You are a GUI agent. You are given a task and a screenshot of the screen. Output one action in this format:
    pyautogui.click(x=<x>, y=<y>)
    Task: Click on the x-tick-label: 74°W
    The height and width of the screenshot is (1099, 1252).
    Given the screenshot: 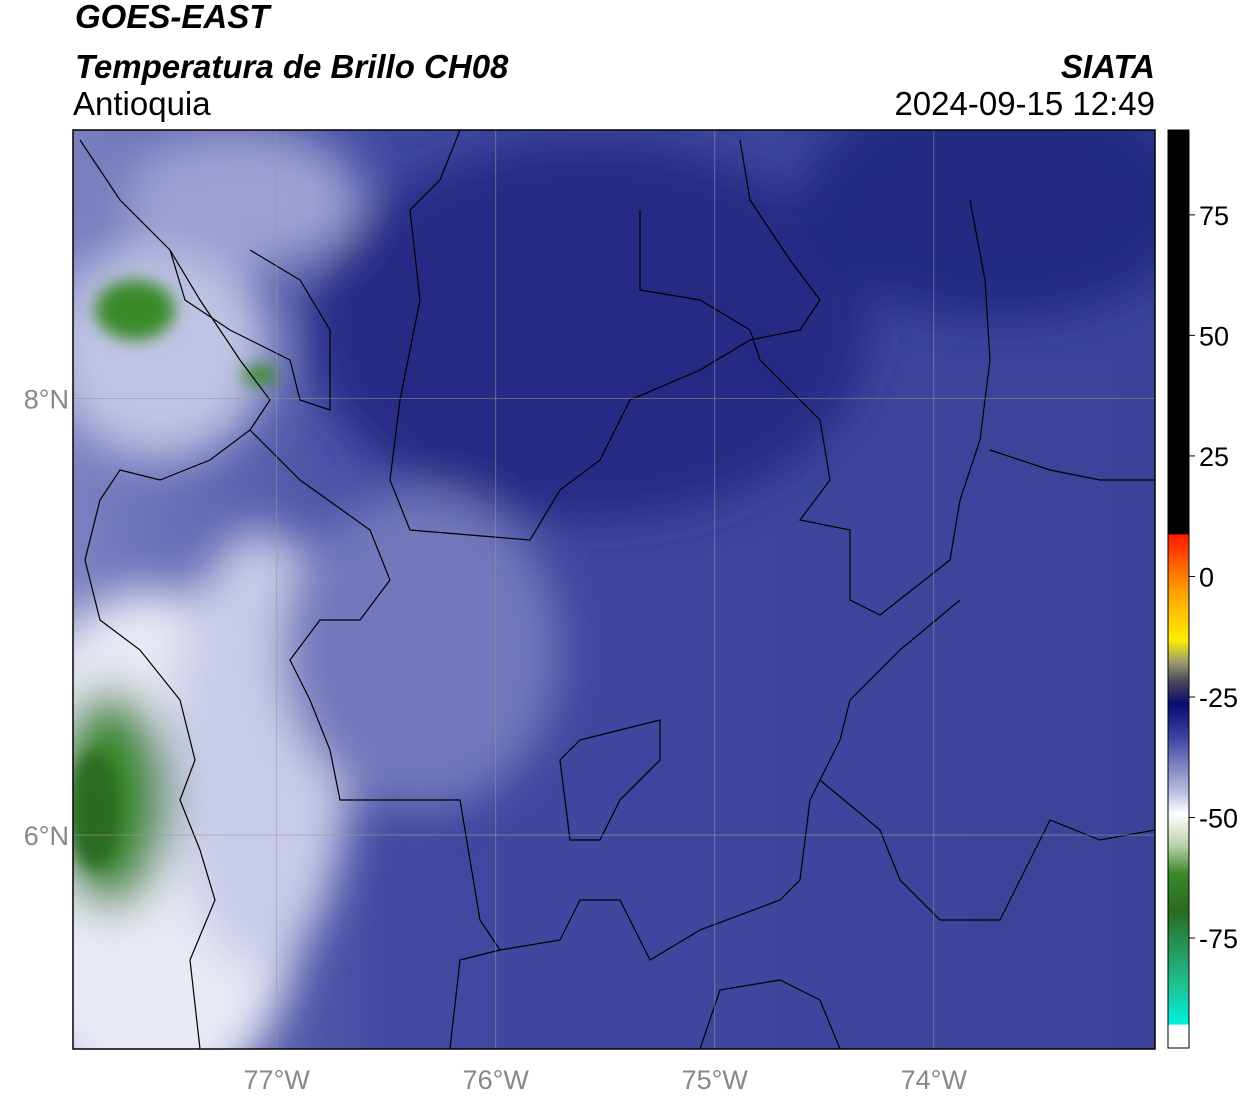 What is the action you would take?
    pyautogui.click(x=934, y=1080)
    